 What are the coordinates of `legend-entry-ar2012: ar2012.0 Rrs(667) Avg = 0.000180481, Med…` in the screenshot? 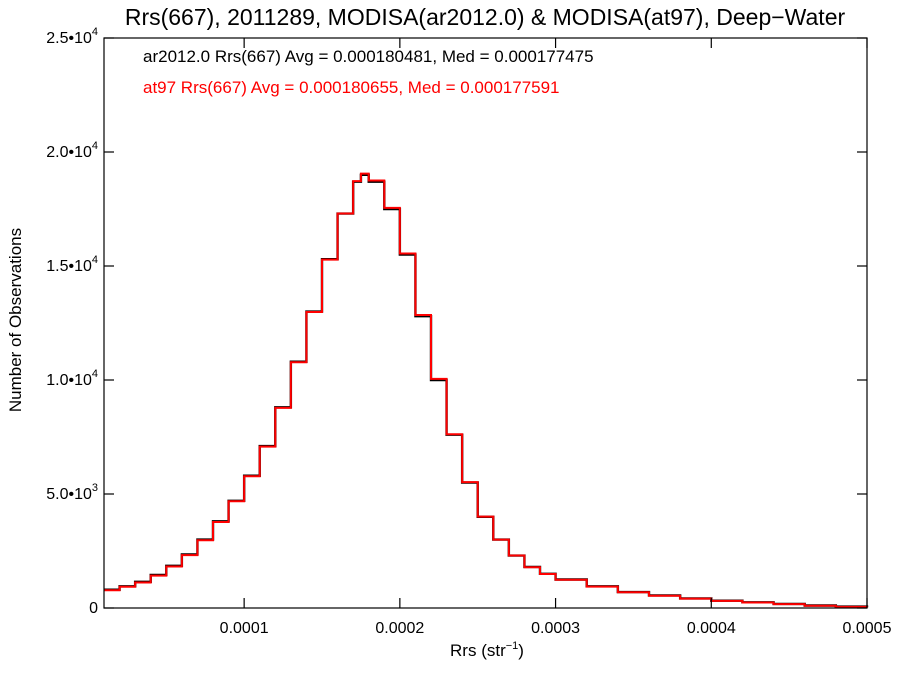 It's located at (368, 56).